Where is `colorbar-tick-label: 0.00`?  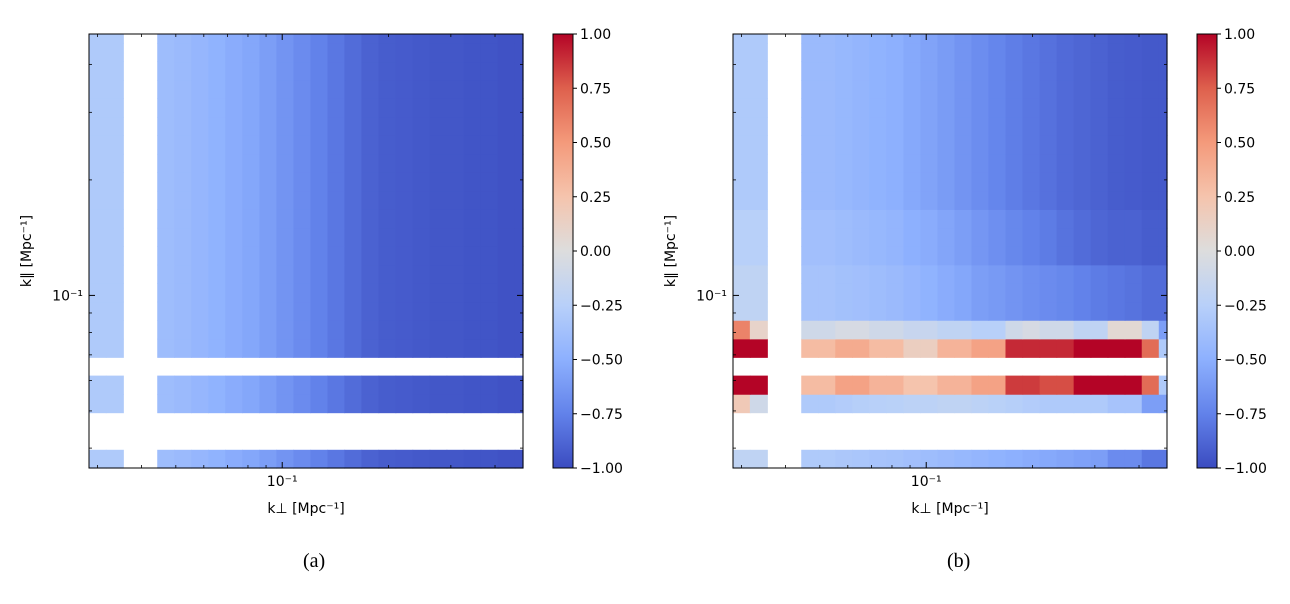
colorbar-tick-label: 0.00 is located at coordinates (1239, 252).